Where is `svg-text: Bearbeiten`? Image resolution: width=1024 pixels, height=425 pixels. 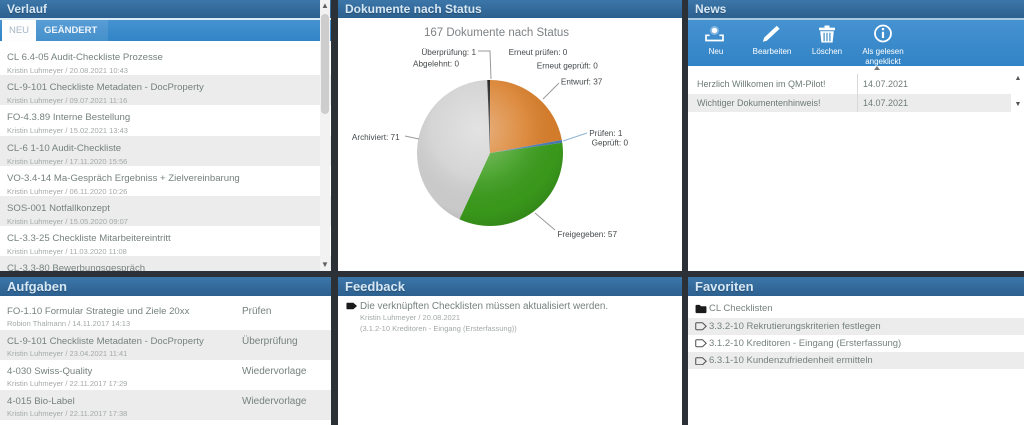 svg-text: Bearbeiten is located at coordinates (772, 51).